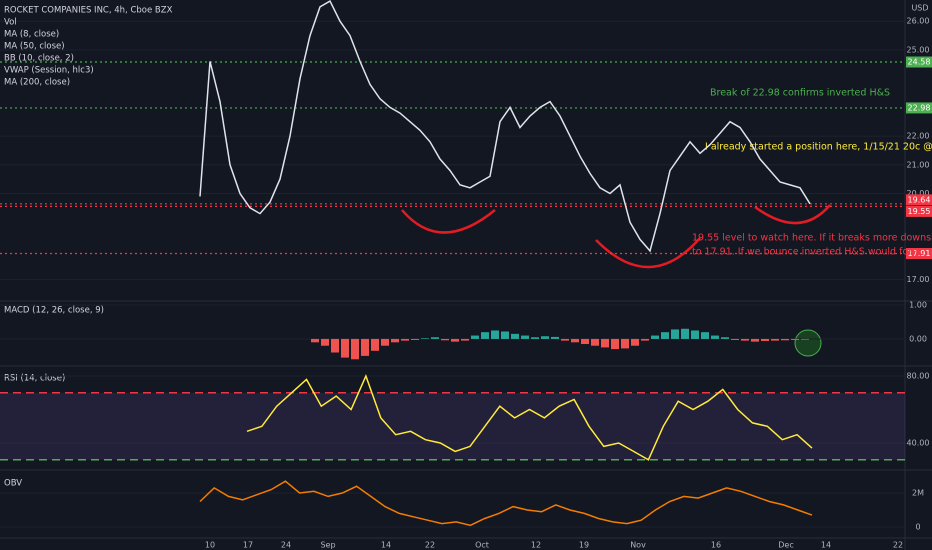 This screenshot has width=932, height=550. Describe the element at coordinates (536, 545) in the screenshot. I see `x-tick-label: 12` at that location.